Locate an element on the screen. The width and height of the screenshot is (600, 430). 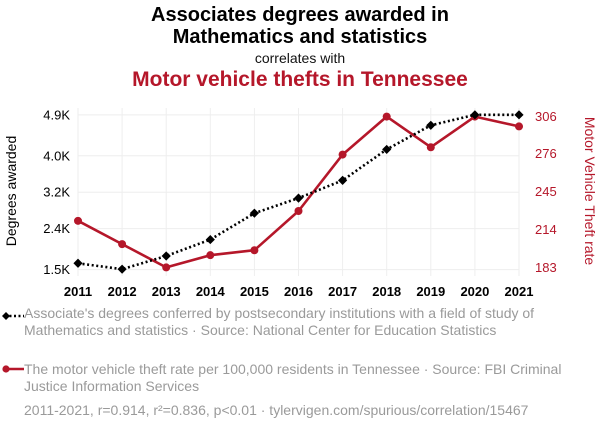
x-axis-tick-label: 2012 is located at coordinates (122, 291).